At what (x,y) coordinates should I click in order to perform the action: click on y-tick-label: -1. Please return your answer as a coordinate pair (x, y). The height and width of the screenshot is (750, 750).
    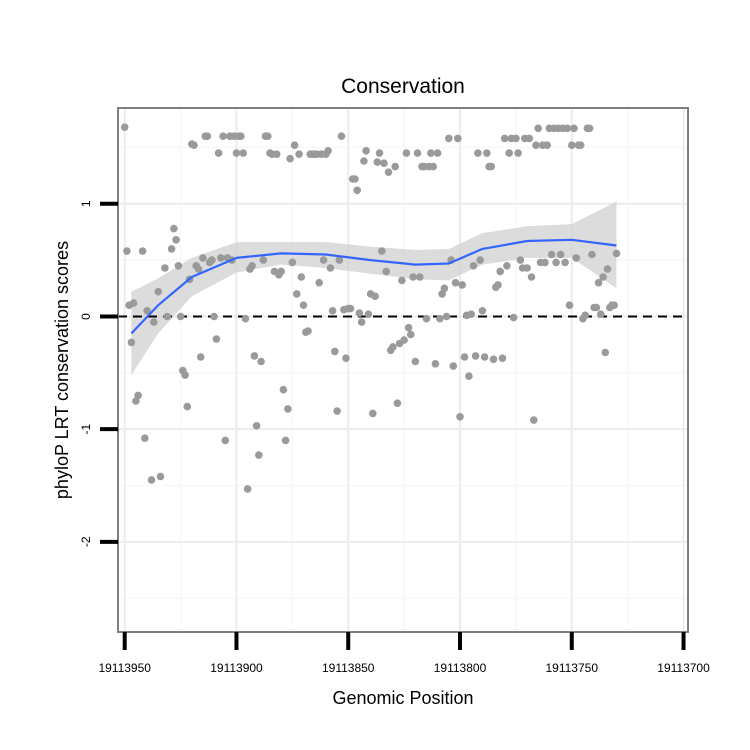
    Looking at the image, I should click on (86, 429).